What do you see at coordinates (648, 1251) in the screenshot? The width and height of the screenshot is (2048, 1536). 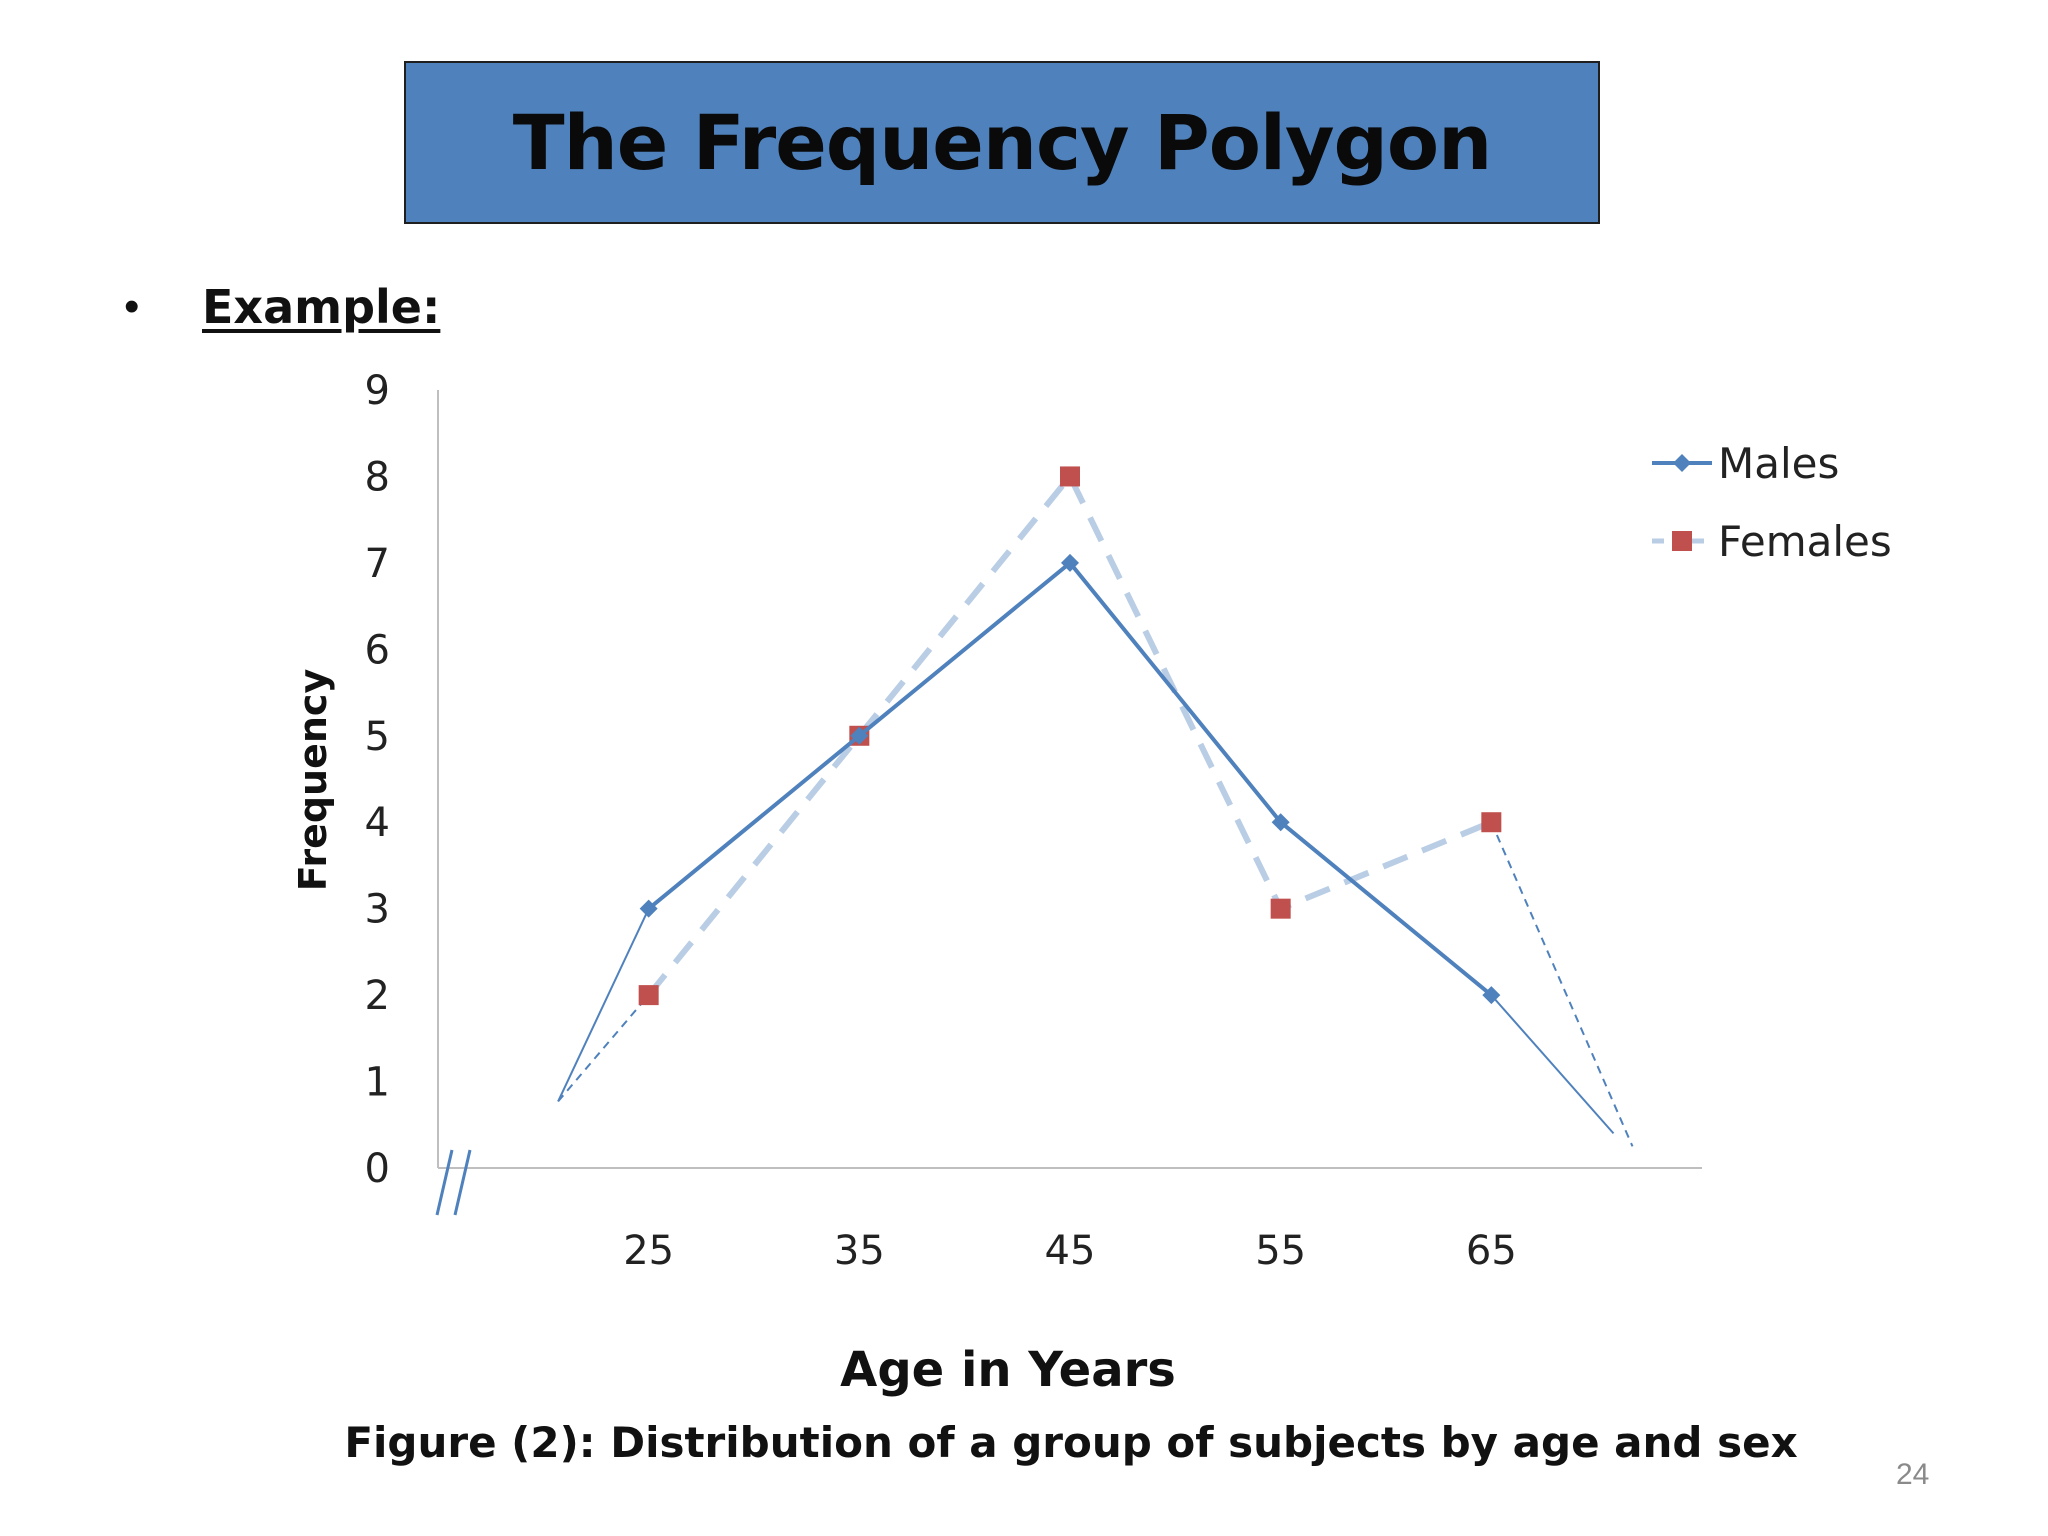 I see `x-tick-label: 25` at bounding box center [648, 1251].